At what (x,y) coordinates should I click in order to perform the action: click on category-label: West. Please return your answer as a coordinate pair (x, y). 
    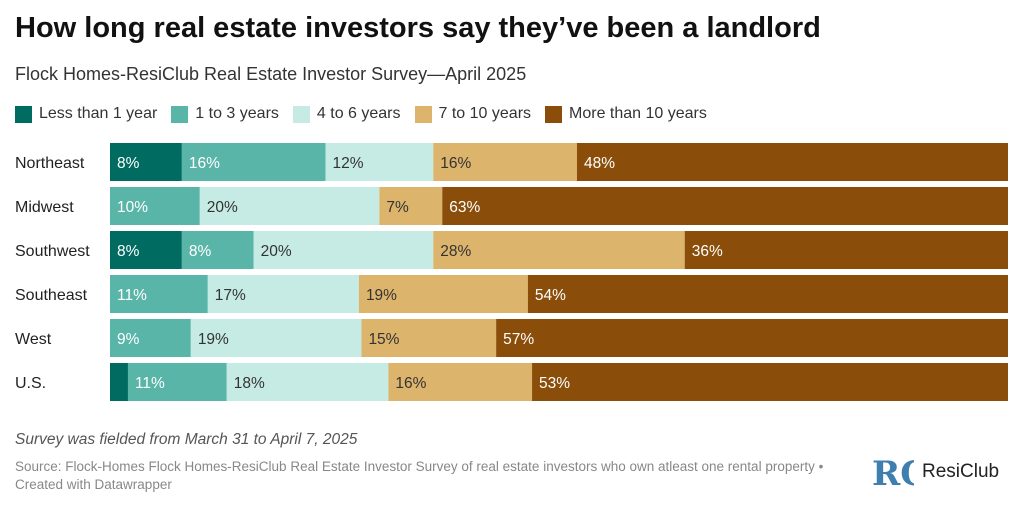
    Looking at the image, I should click on (33, 339).